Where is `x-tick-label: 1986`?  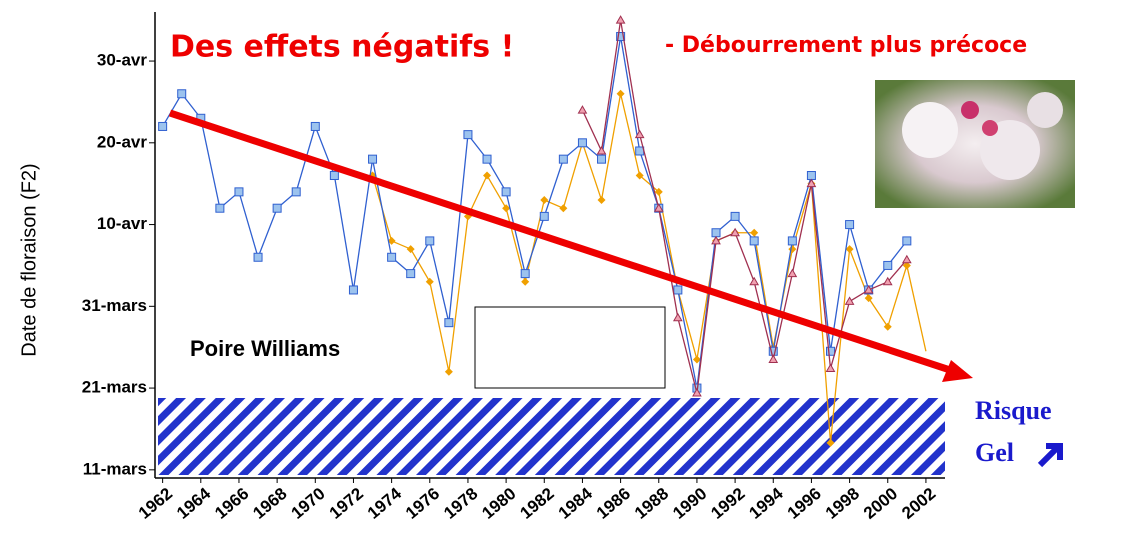 x-tick-label: 1986 is located at coordinates (613, 503).